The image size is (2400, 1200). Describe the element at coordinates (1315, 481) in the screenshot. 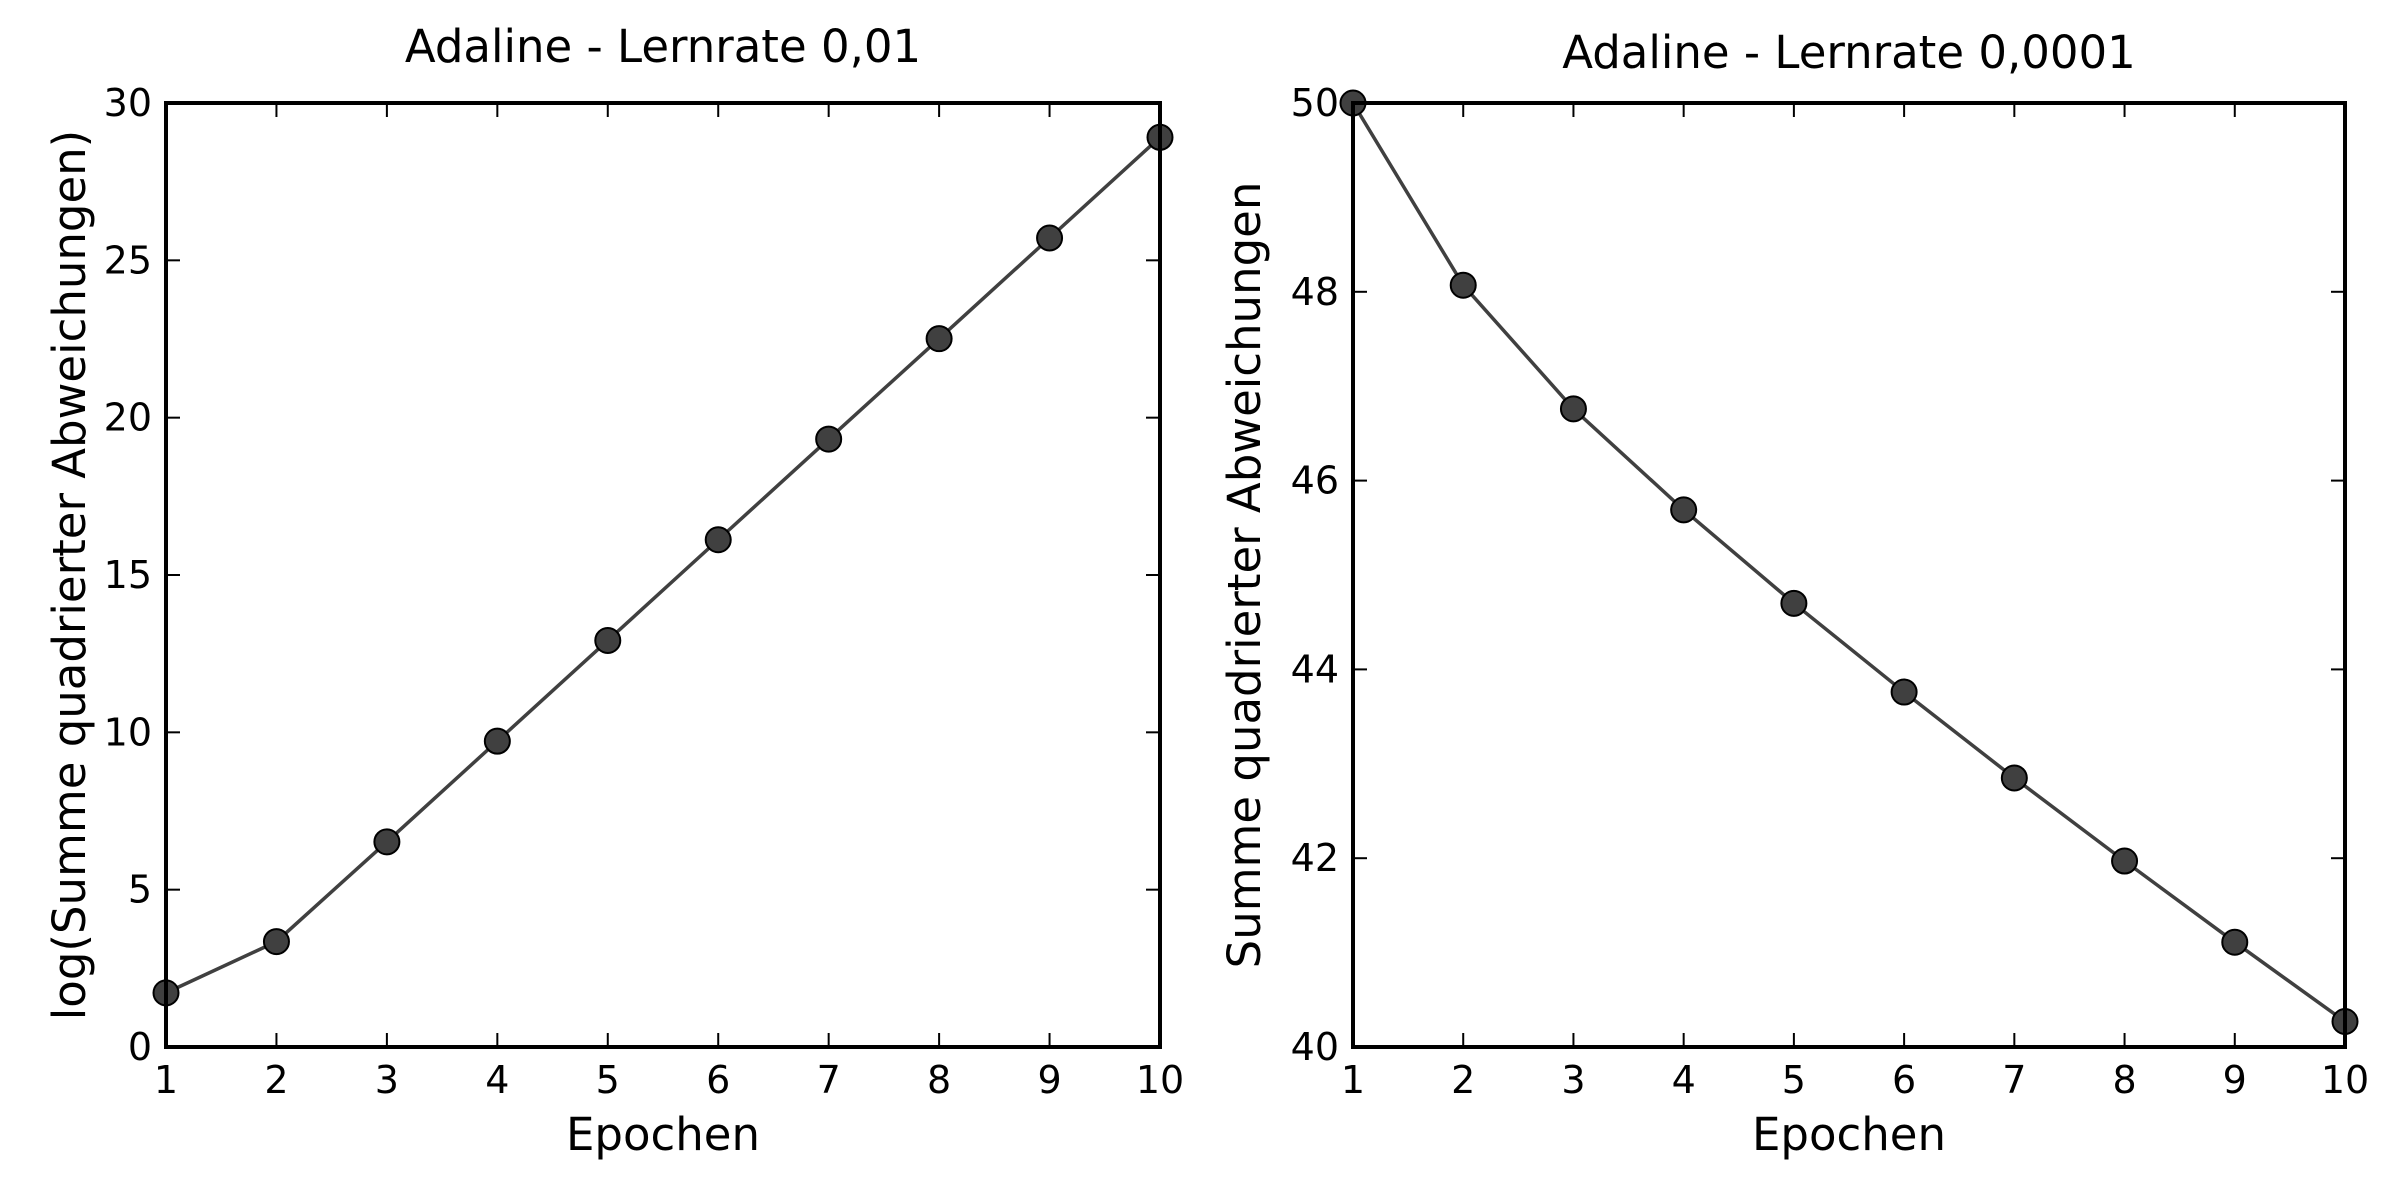

I see `y-tick-label: 46` at that location.